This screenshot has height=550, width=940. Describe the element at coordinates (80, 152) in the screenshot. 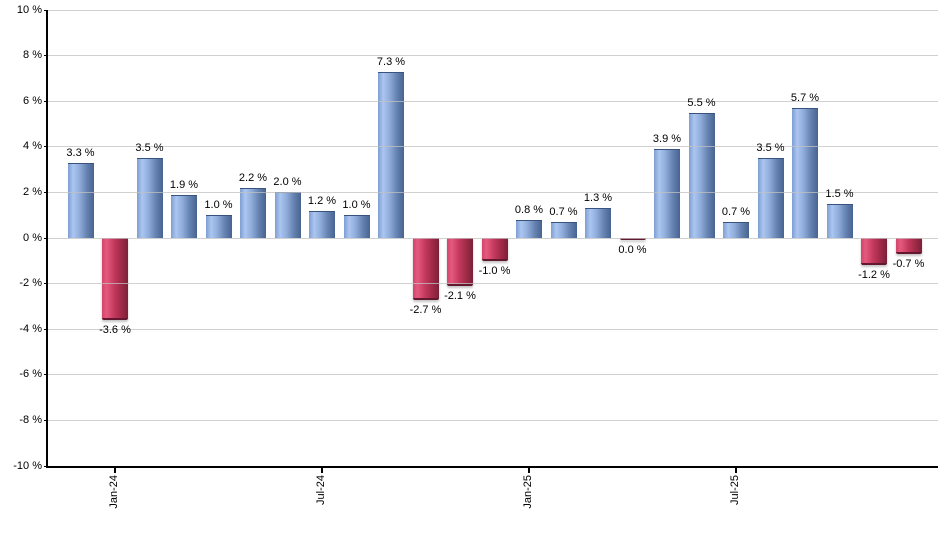

I see `bar-value-label: 3.3 %` at that location.